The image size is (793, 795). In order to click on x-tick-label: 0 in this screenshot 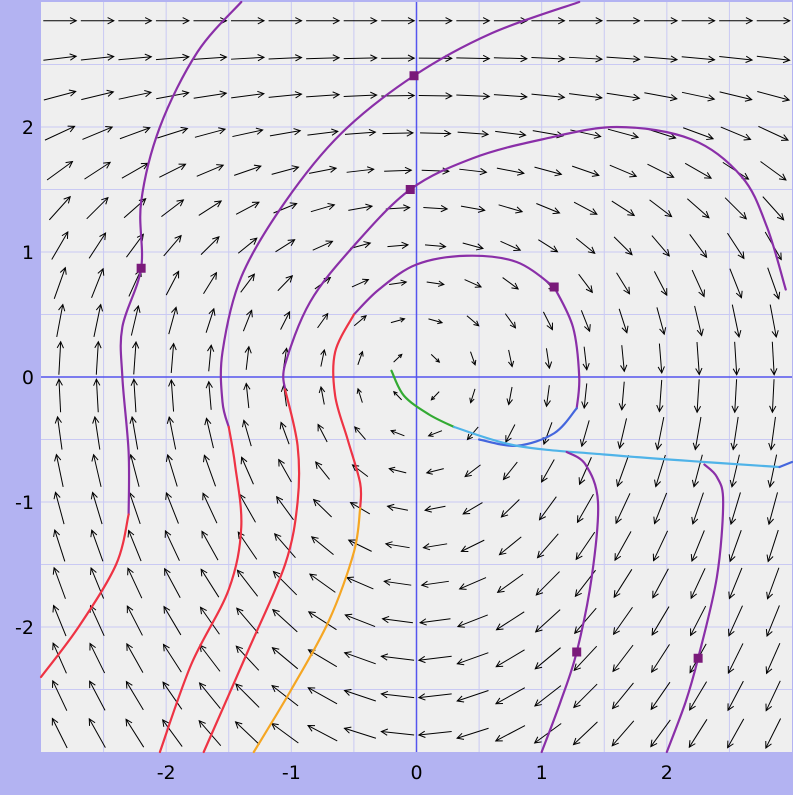, I will do `click(416, 773)`.